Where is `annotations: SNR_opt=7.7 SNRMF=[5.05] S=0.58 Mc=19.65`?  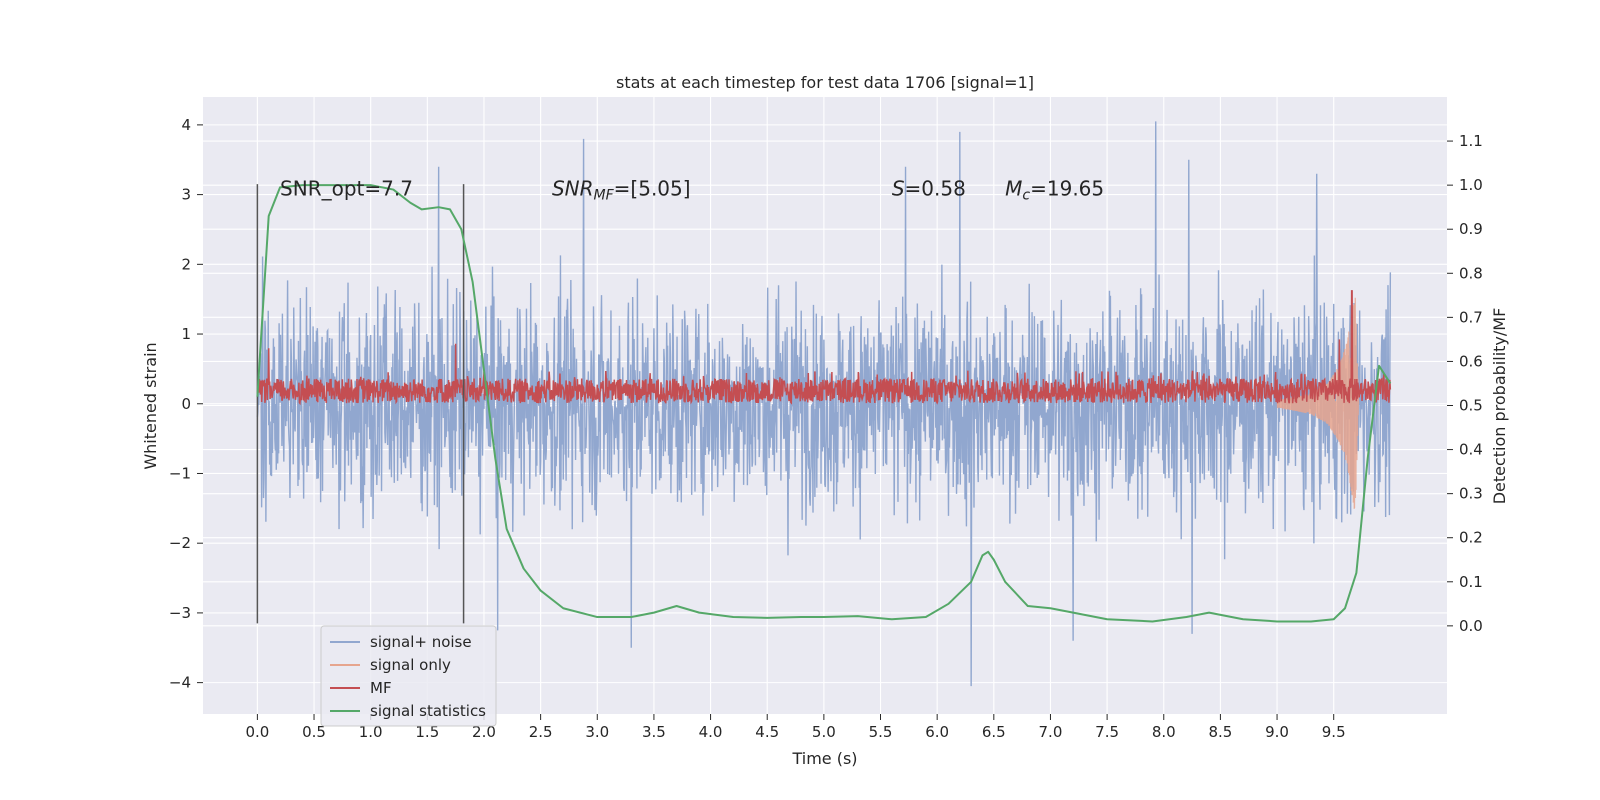
annotations: SNR_opt=7.7 SNRMF=[5.05] S=0.58 Mc=19.65 is located at coordinates (692, 190).